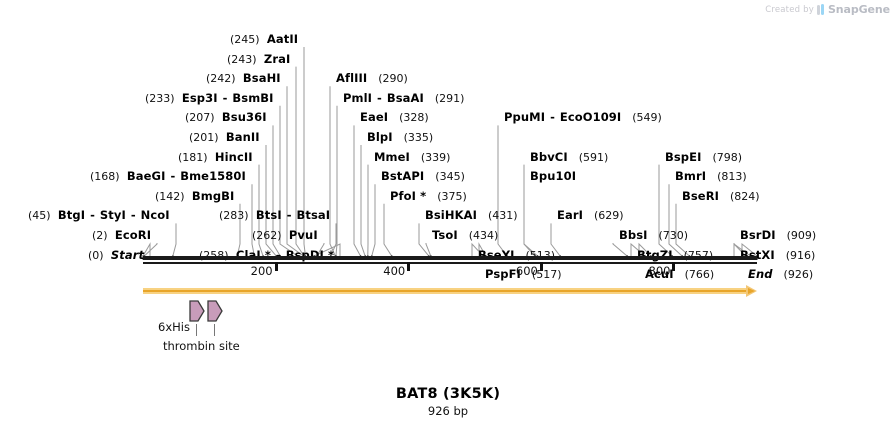 The height and width of the screenshot is (427, 896). Describe the element at coordinates (570, 215) in the screenshot. I see `enzyme-name: EarI` at that location.